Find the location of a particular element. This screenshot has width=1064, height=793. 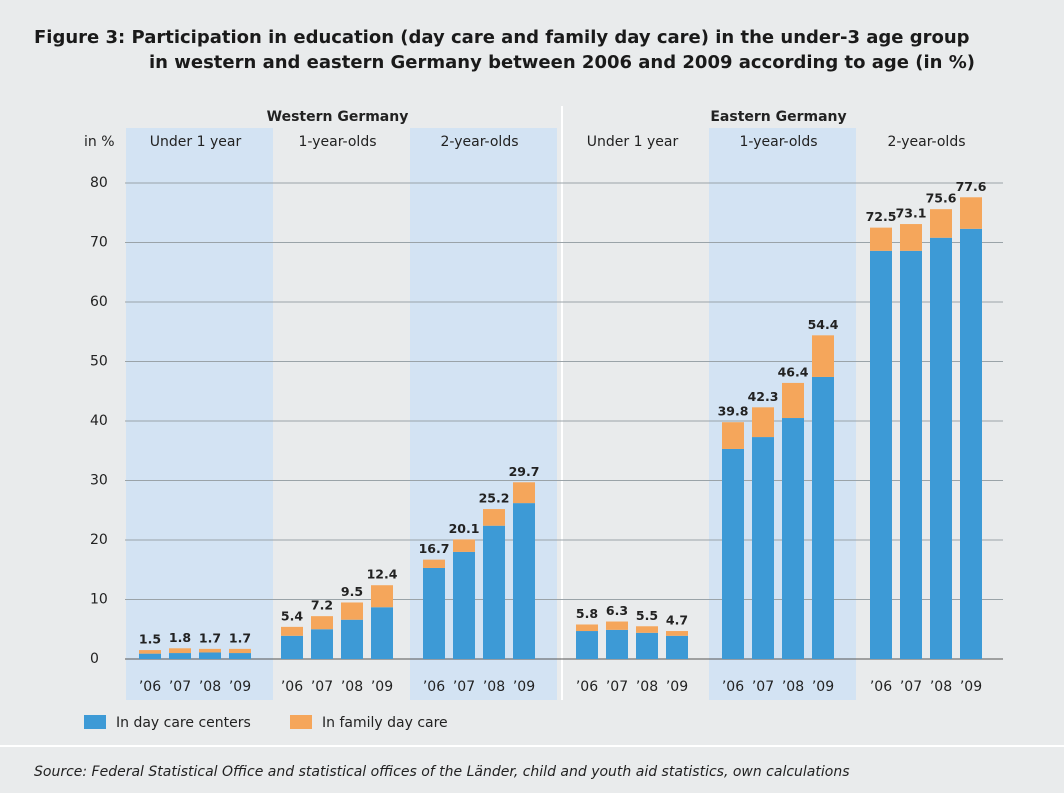

group-band is located at coordinates (199, 414).